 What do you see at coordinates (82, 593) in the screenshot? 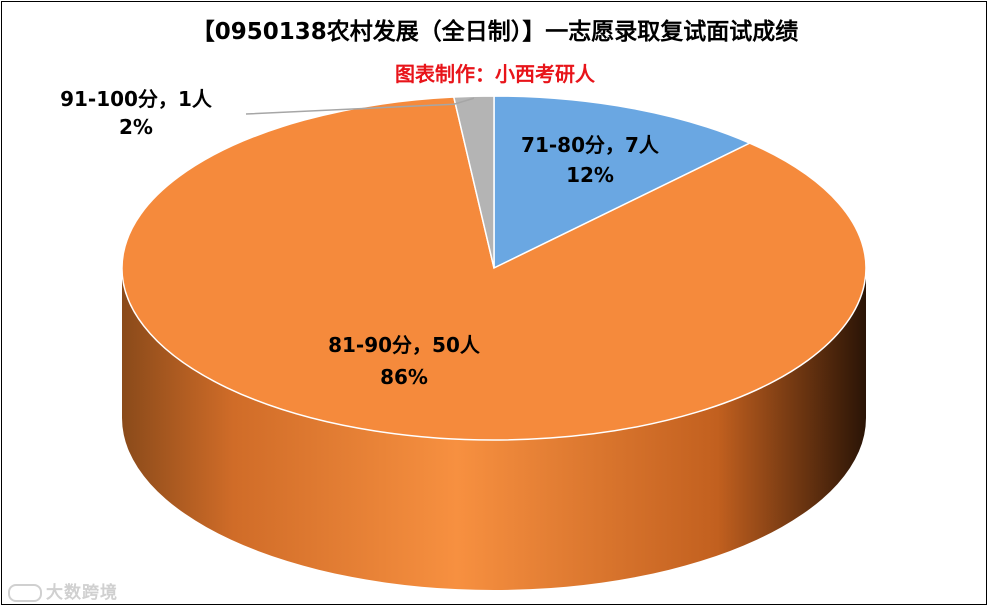
I see `watermark-text: 大数跨境` at bounding box center [82, 593].